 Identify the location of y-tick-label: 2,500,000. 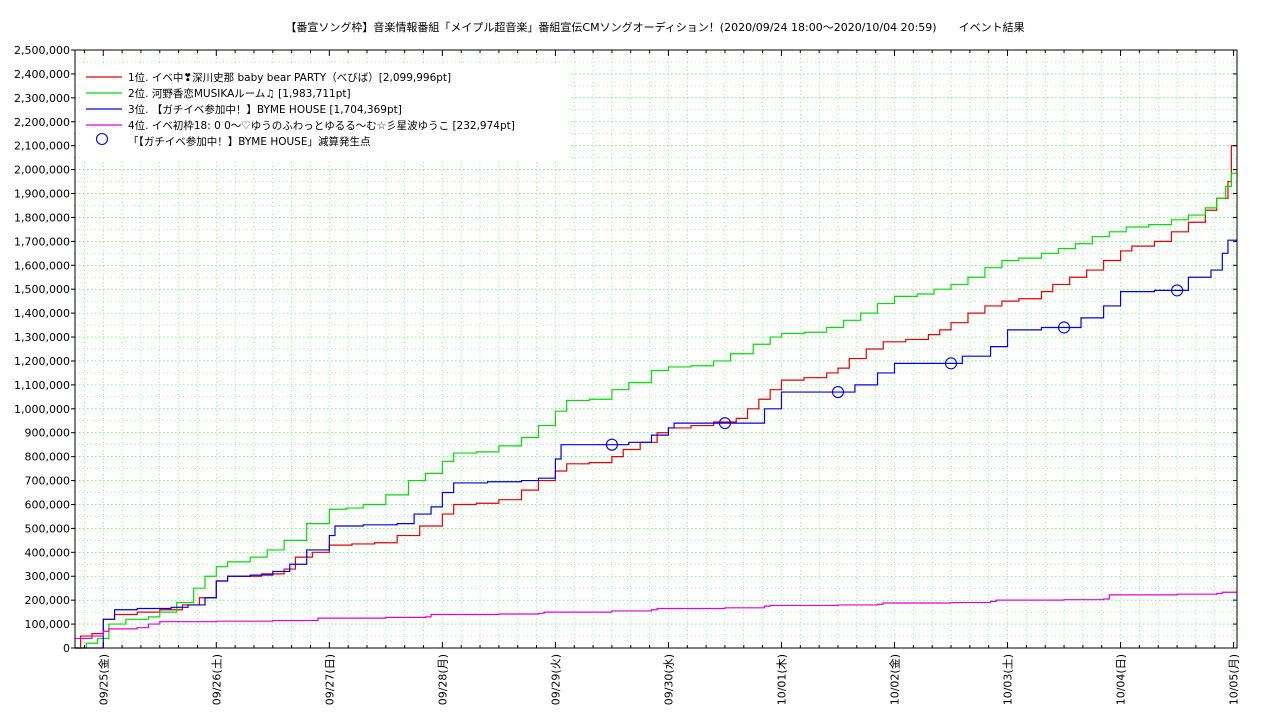
(42, 50).